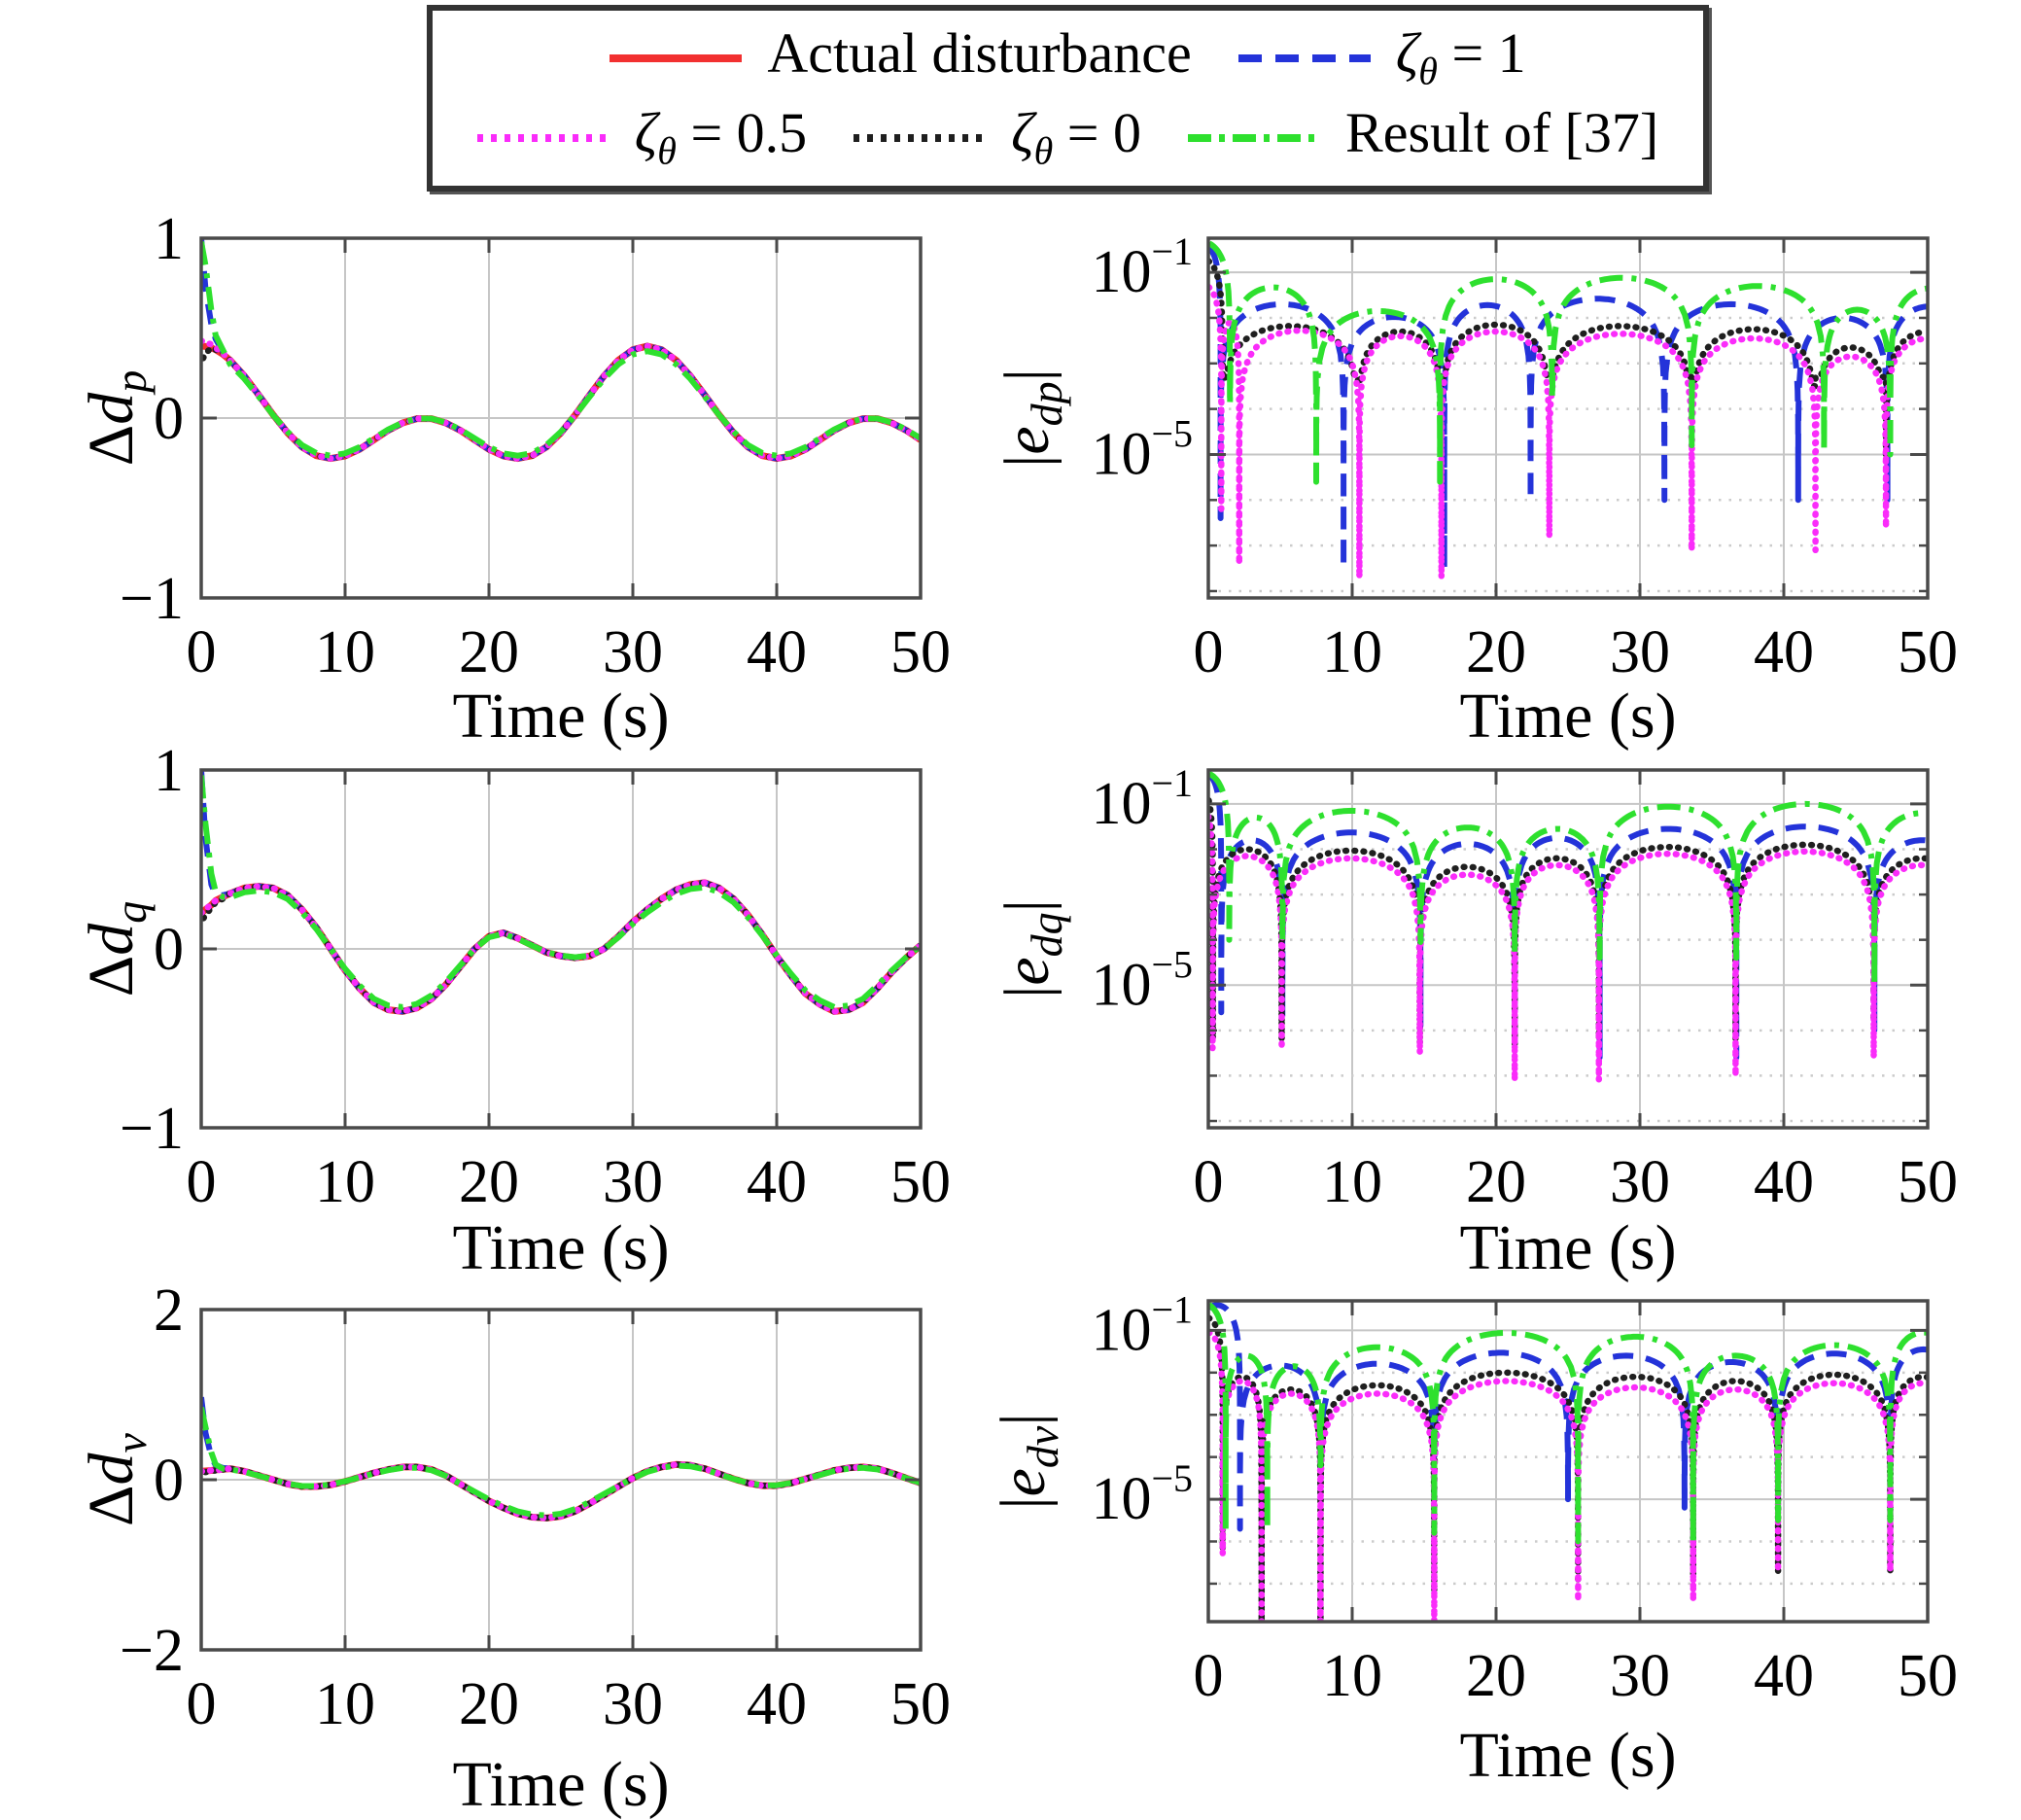 The image size is (2021, 1820). I want to click on green-dashdot-line-sample, so click(1255, 138).